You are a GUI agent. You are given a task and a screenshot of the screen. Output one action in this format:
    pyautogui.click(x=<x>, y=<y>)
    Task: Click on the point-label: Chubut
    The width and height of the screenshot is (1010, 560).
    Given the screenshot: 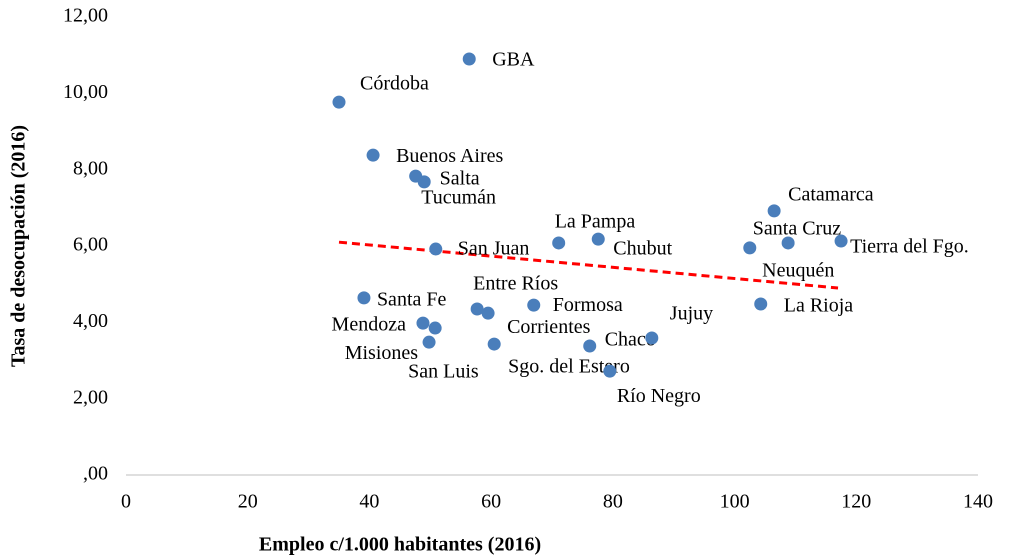 What is the action you would take?
    pyautogui.click(x=642, y=249)
    